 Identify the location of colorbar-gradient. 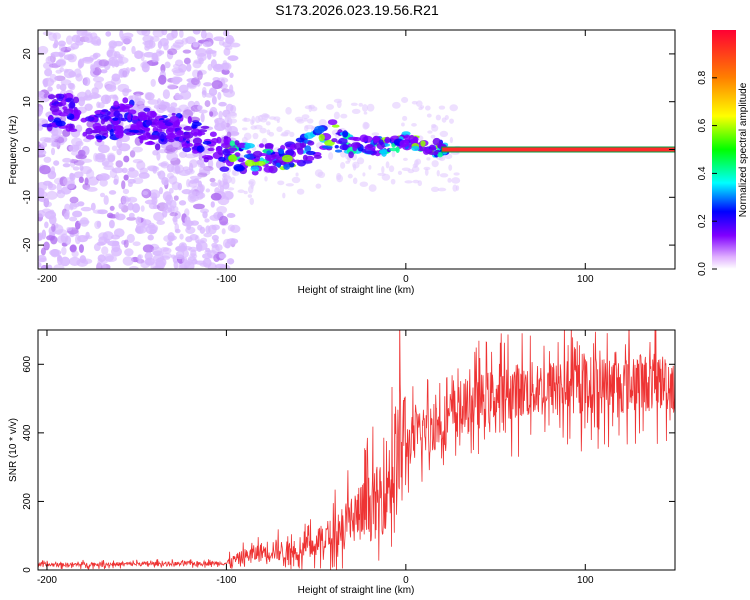
(724, 149).